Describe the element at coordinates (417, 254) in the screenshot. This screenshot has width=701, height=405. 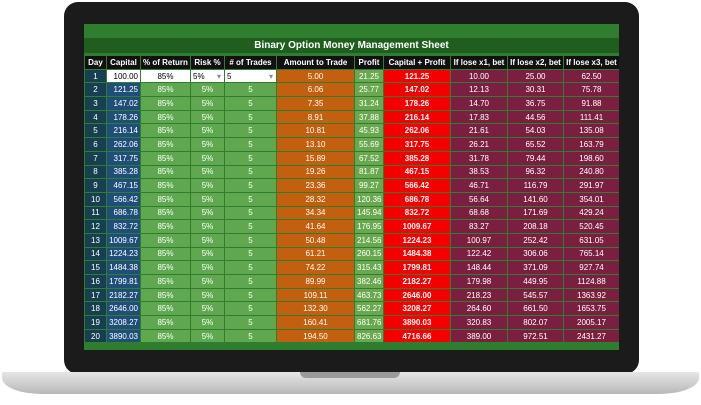
I see `table-cell: 1484.38` at that location.